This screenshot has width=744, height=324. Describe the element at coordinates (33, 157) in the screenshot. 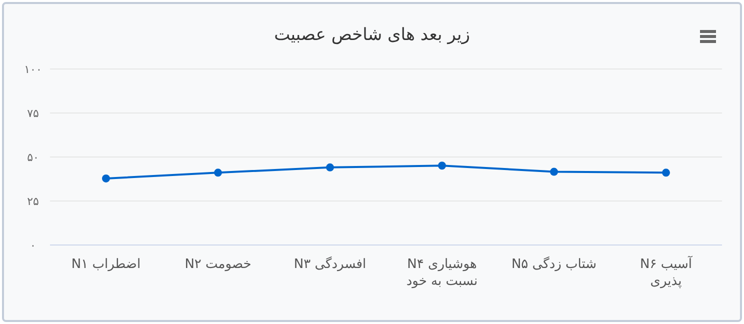

I see `y-tick-label: ۵۰` at that location.